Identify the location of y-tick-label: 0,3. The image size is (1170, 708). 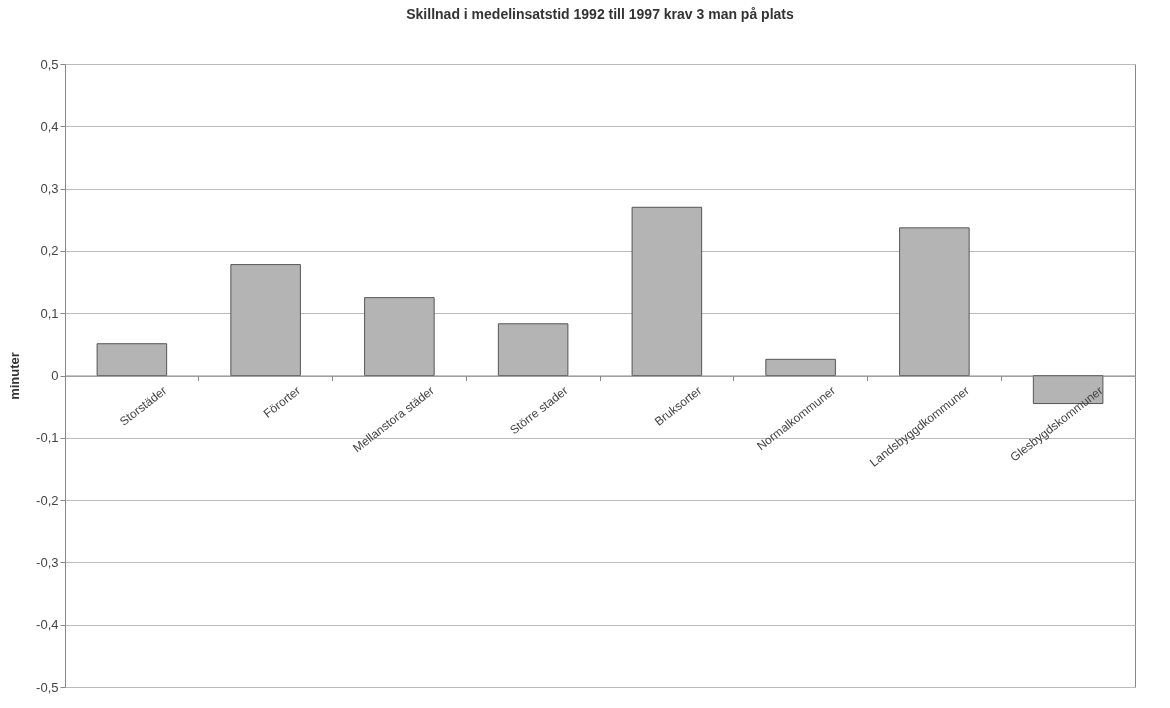
(49, 189).